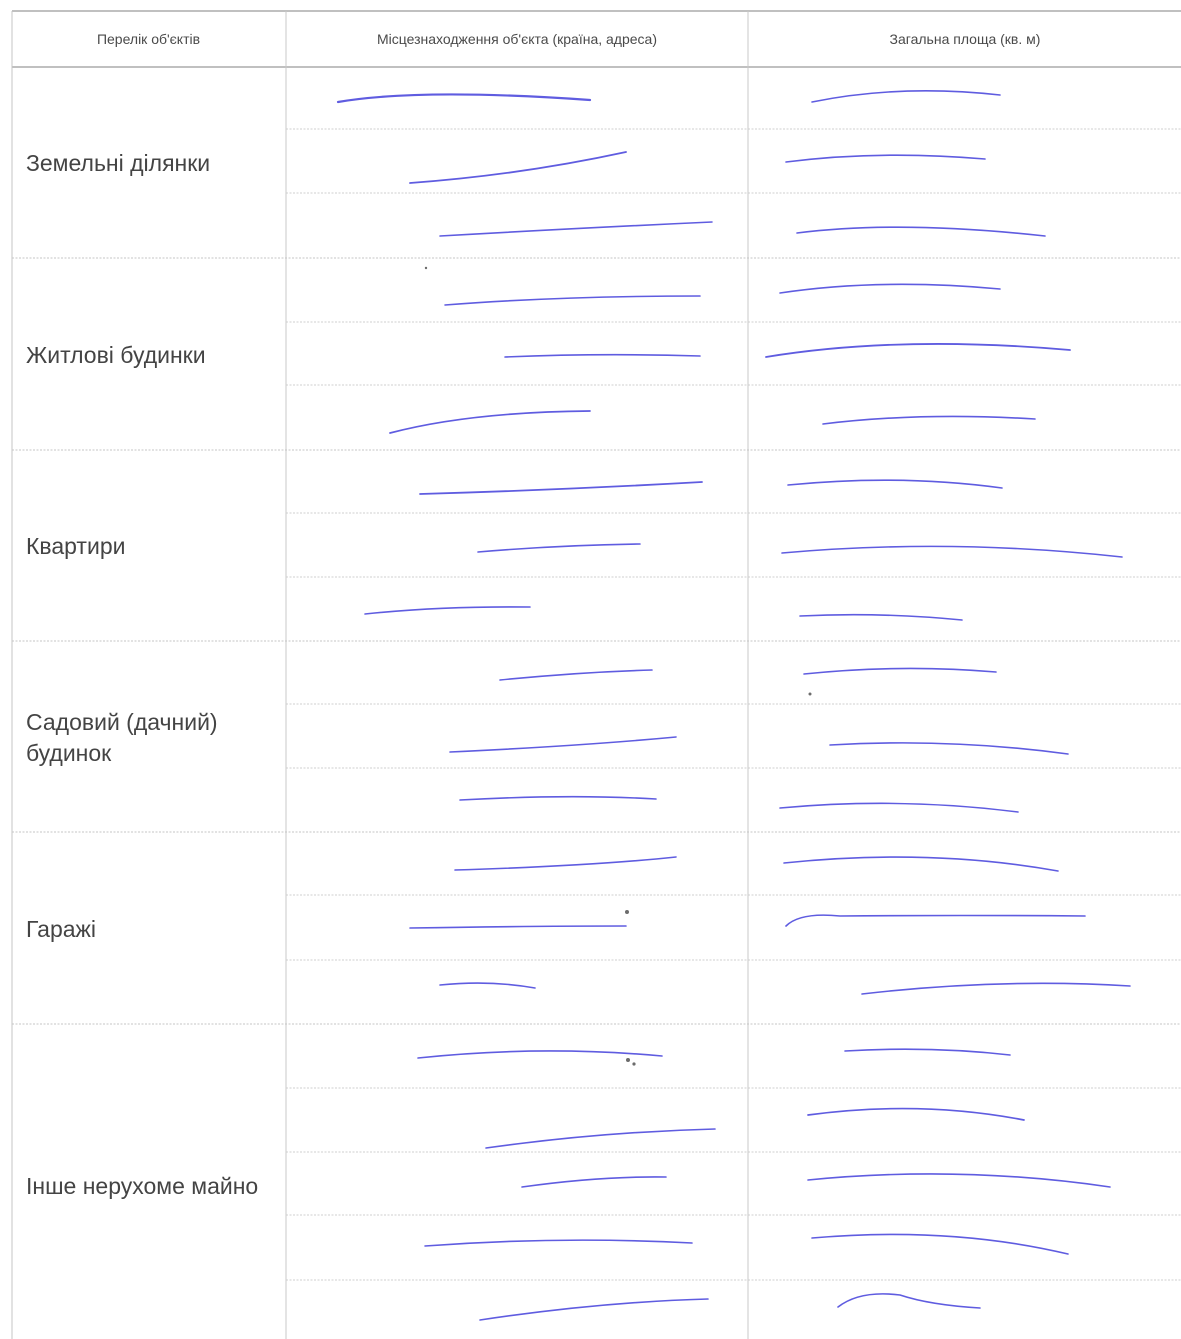 Image resolution: width=1181 pixels, height=1339 pixels. I want to click on header-total-area: Загальна площа (кв. м), so click(965, 39).